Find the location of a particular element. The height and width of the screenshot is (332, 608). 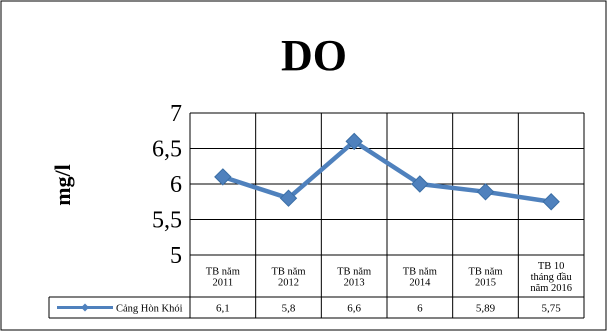

y-tick-label: 6 is located at coordinates (176, 185).